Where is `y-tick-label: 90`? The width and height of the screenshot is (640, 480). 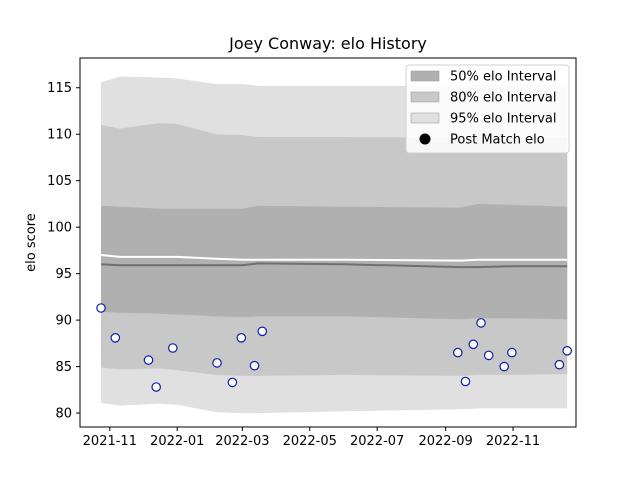
y-tick-label: 90 is located at coordinates (63, 321).